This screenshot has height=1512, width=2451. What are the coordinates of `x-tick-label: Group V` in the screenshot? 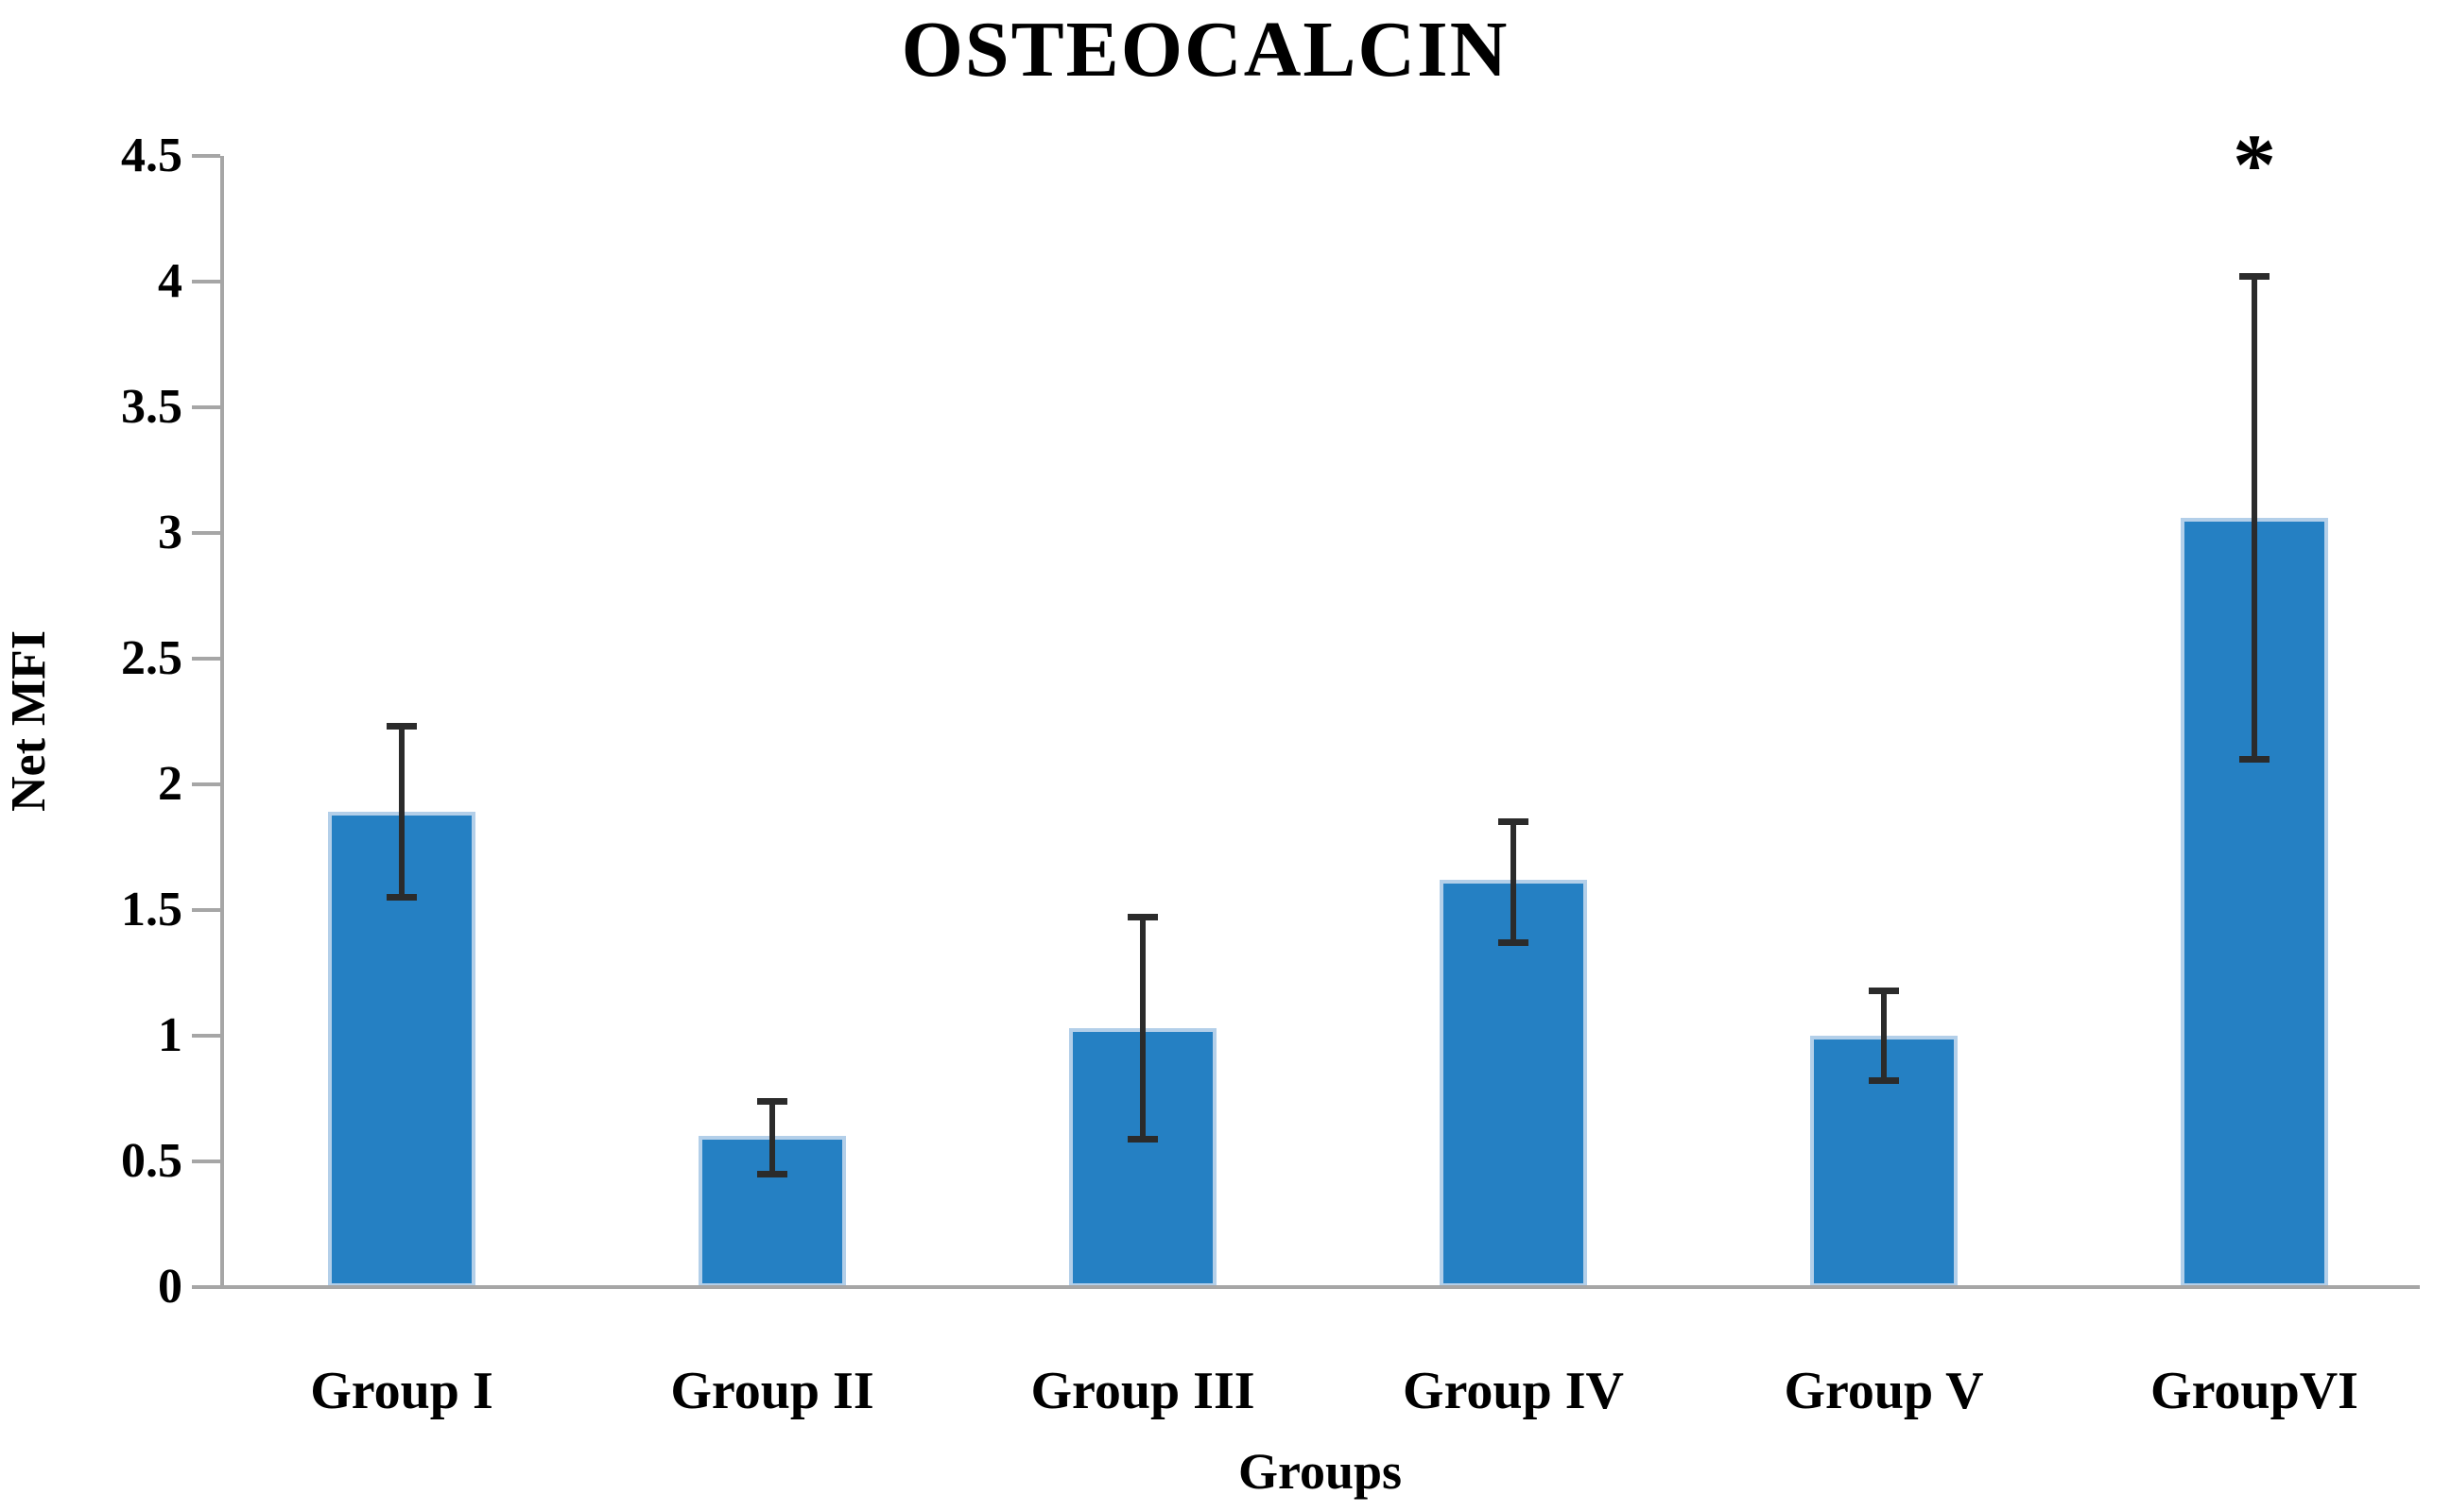 It's located at (1884, 1391).